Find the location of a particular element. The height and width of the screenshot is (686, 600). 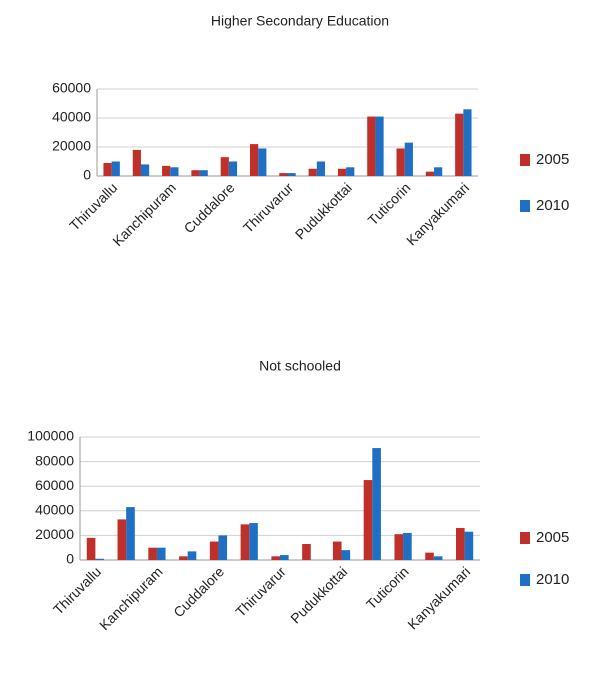

y-tick-label: 100000 is located at coordinates (50, 436).